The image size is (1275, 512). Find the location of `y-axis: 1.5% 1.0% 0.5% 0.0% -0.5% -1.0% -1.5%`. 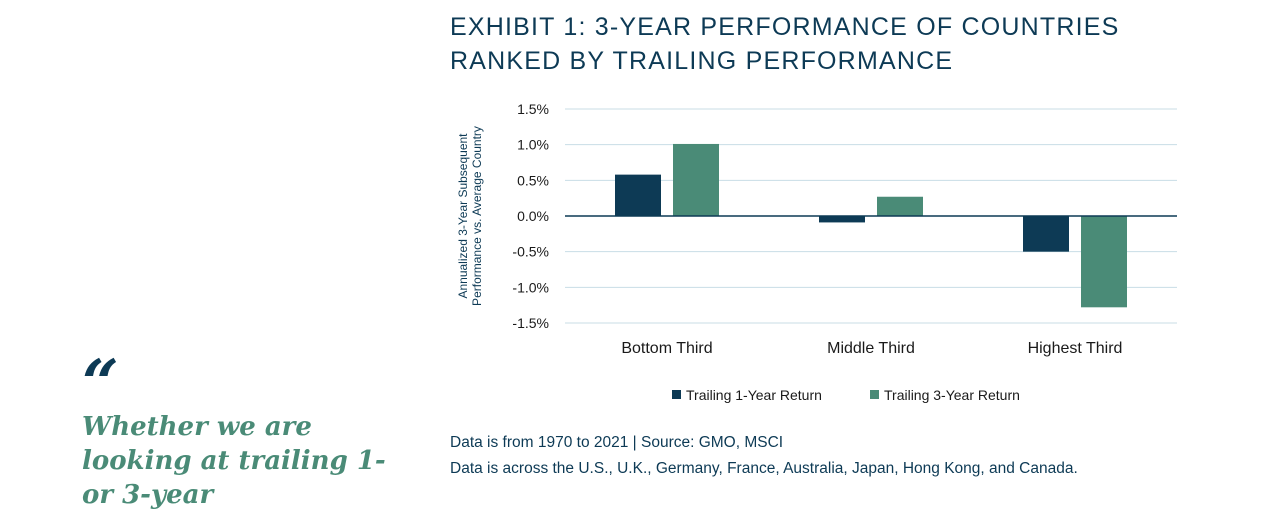

y-axis: 1.5% 1.0% 0.5% 0.0% -0.5% -1.0% -1.5% is located at coordinates (530, 216).